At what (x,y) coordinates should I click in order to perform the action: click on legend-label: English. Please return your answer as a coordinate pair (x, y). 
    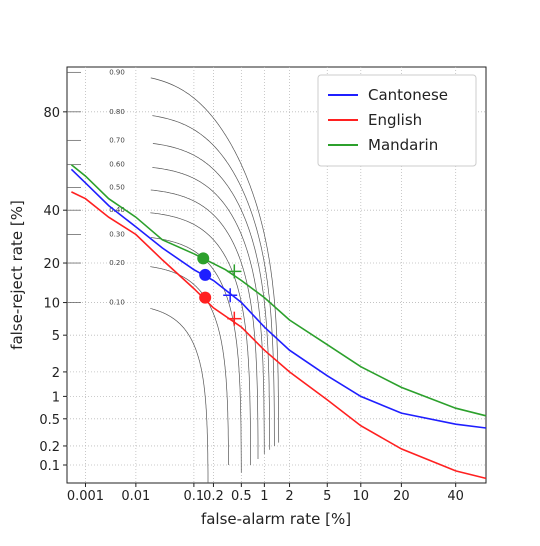
    Looking at the image, I should click on (395, 120).